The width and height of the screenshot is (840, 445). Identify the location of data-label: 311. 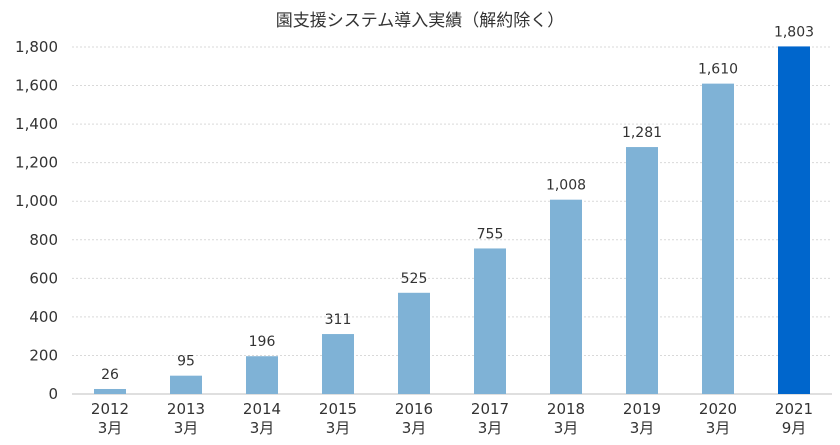
(338, 320).